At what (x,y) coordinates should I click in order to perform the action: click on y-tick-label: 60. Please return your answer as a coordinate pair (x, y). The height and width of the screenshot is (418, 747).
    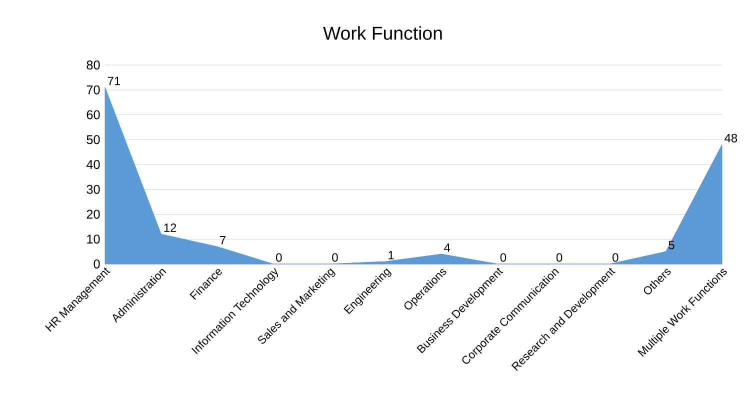
    Looking at the image, I should click on (93, 115).